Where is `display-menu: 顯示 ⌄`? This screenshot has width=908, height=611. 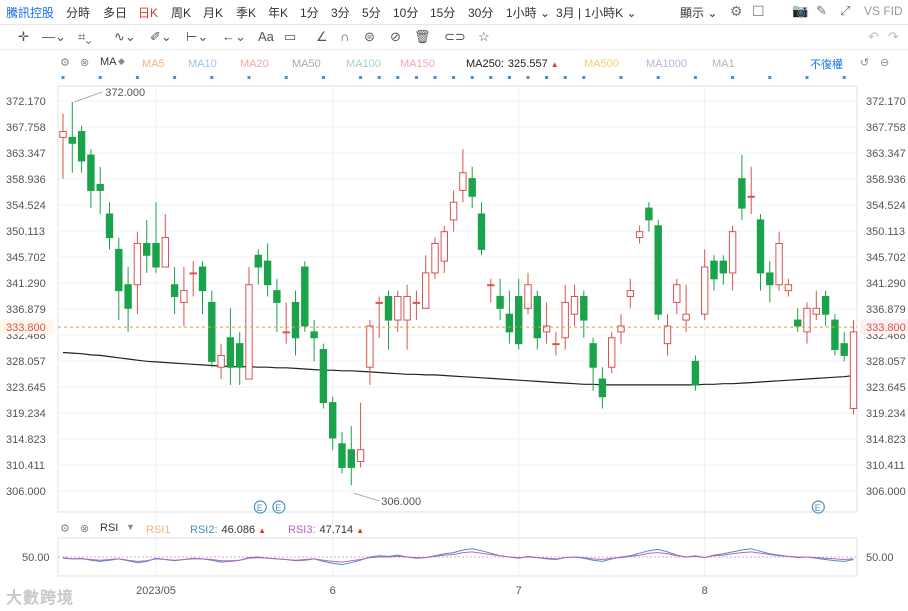 display-menu: 顯示 ⌄ is located at coordinates (699, 13).